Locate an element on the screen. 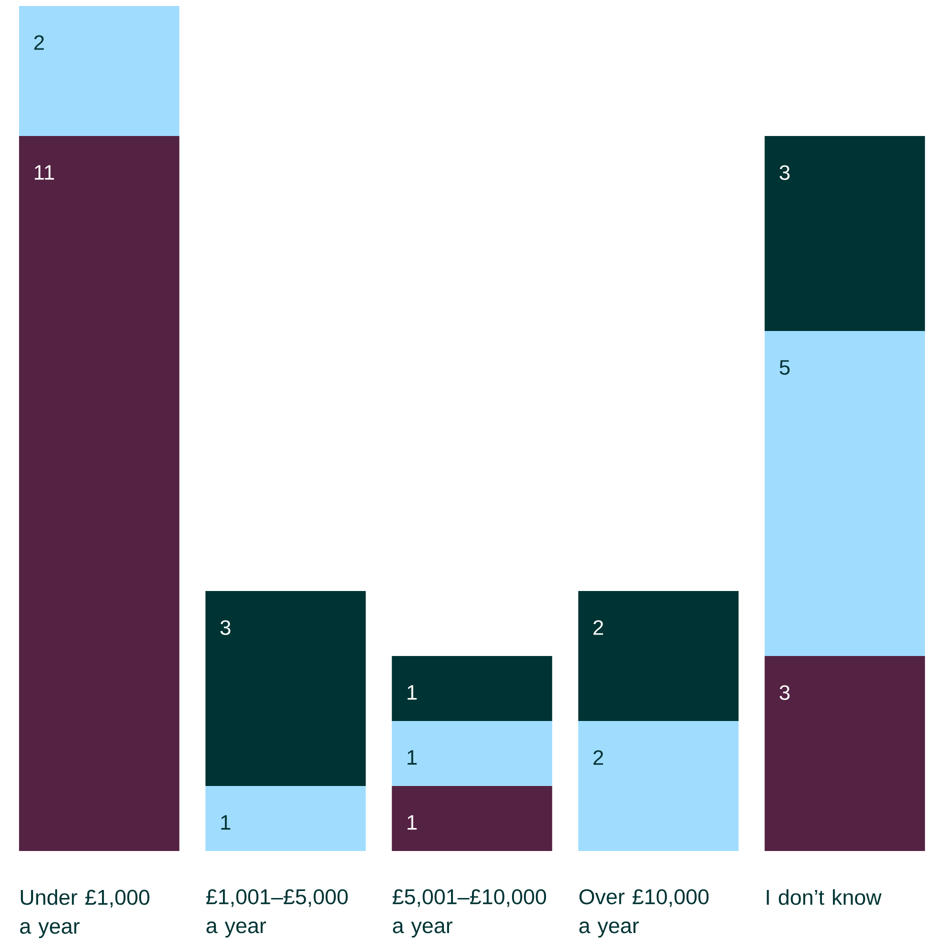 The height and width of the screenshot is (945, 939). data-label: 5 is located at coordinates (785, 367).